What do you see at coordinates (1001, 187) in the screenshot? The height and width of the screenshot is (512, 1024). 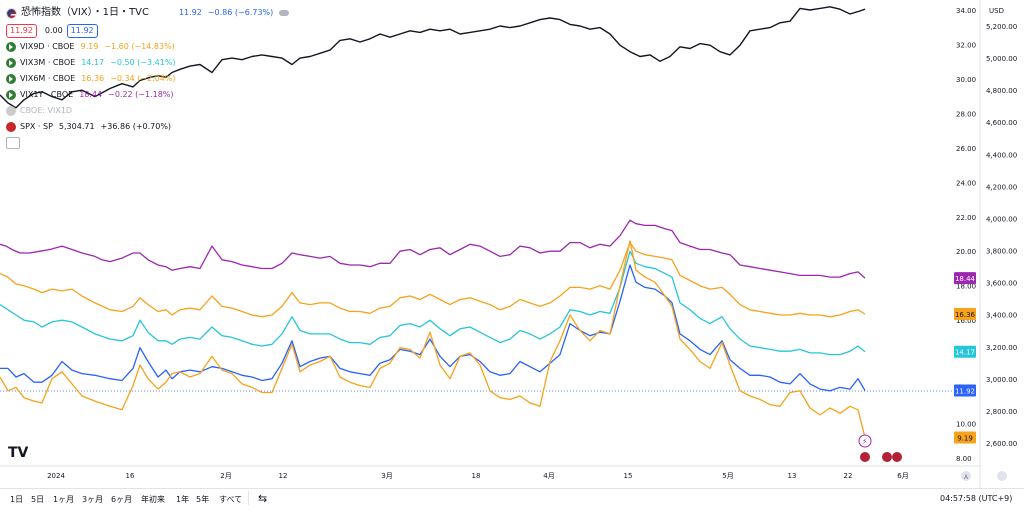 I see `right-axis-tick-label: 4,200.00` at bounding box center [1001, 187].